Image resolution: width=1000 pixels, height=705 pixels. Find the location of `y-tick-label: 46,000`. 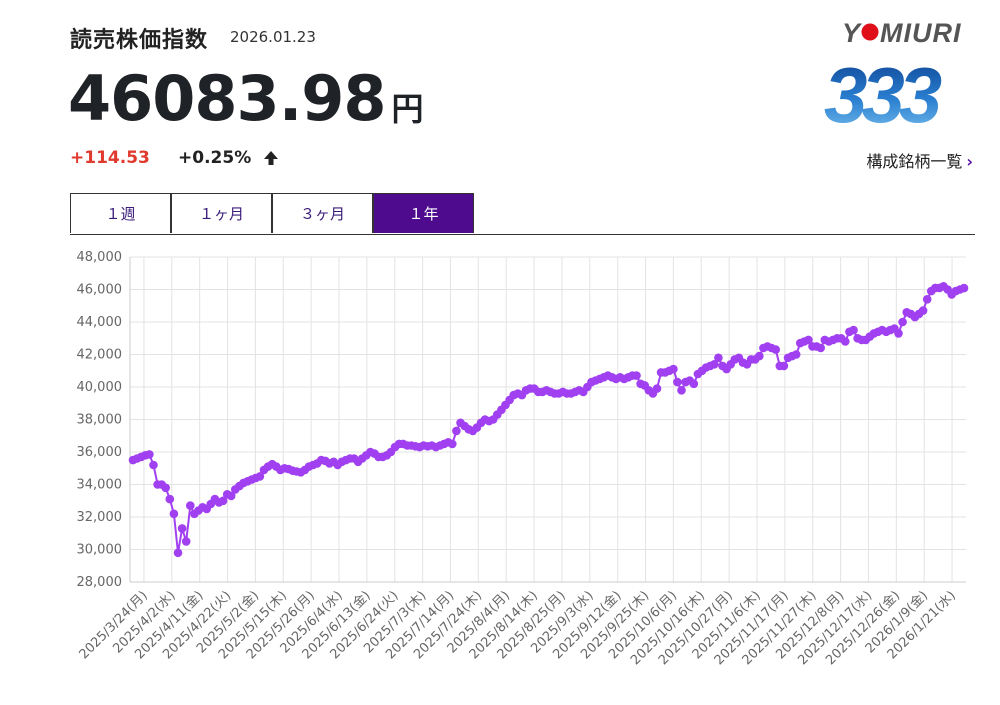

y-tick-label: 46,000 is located at coordinates (100, 290).